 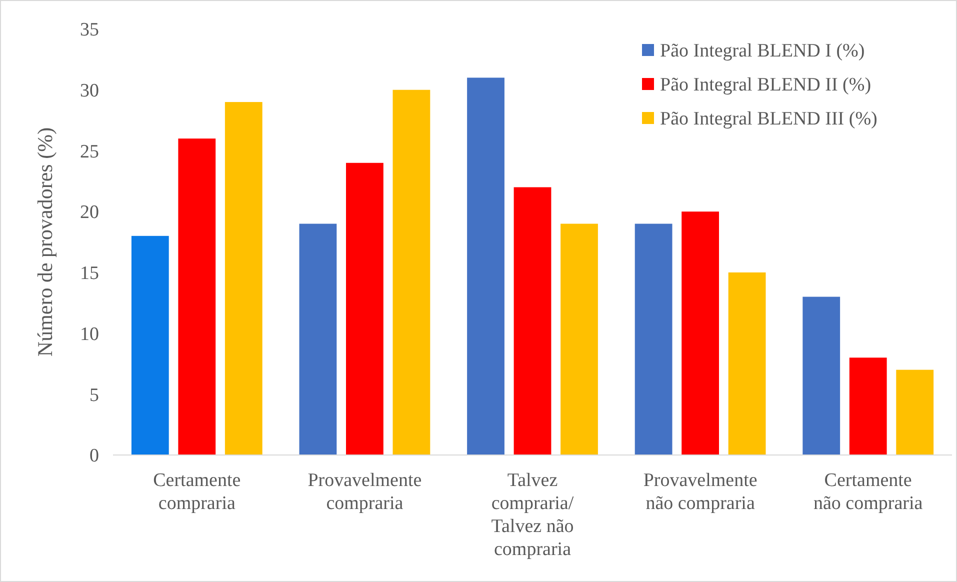 What do you see at coordinates (89, 30) in the screenshot?
I see `y-tick-label: 35` at bounding box center [89, 30].